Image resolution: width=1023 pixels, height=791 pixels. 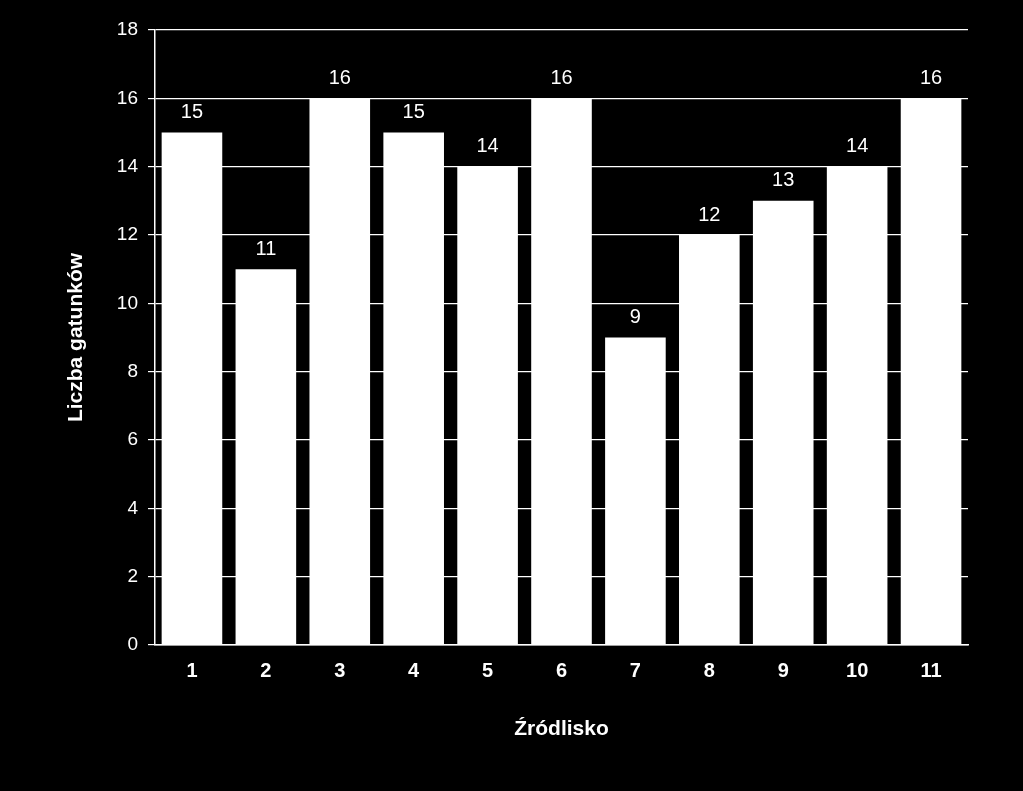 What do you see at coordinates (127, 165) in the screenshot?
I see `y-tick-label: 14` at bounding box center [127, 165].